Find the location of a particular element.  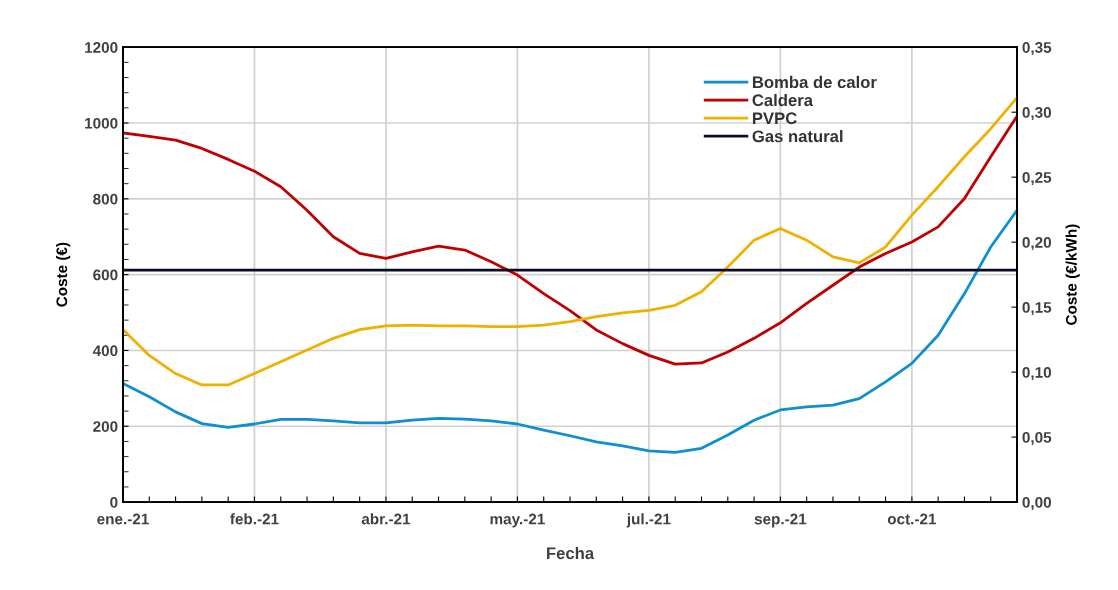

x-tick-label: sep.-21 is located at coordinates (780, 520).